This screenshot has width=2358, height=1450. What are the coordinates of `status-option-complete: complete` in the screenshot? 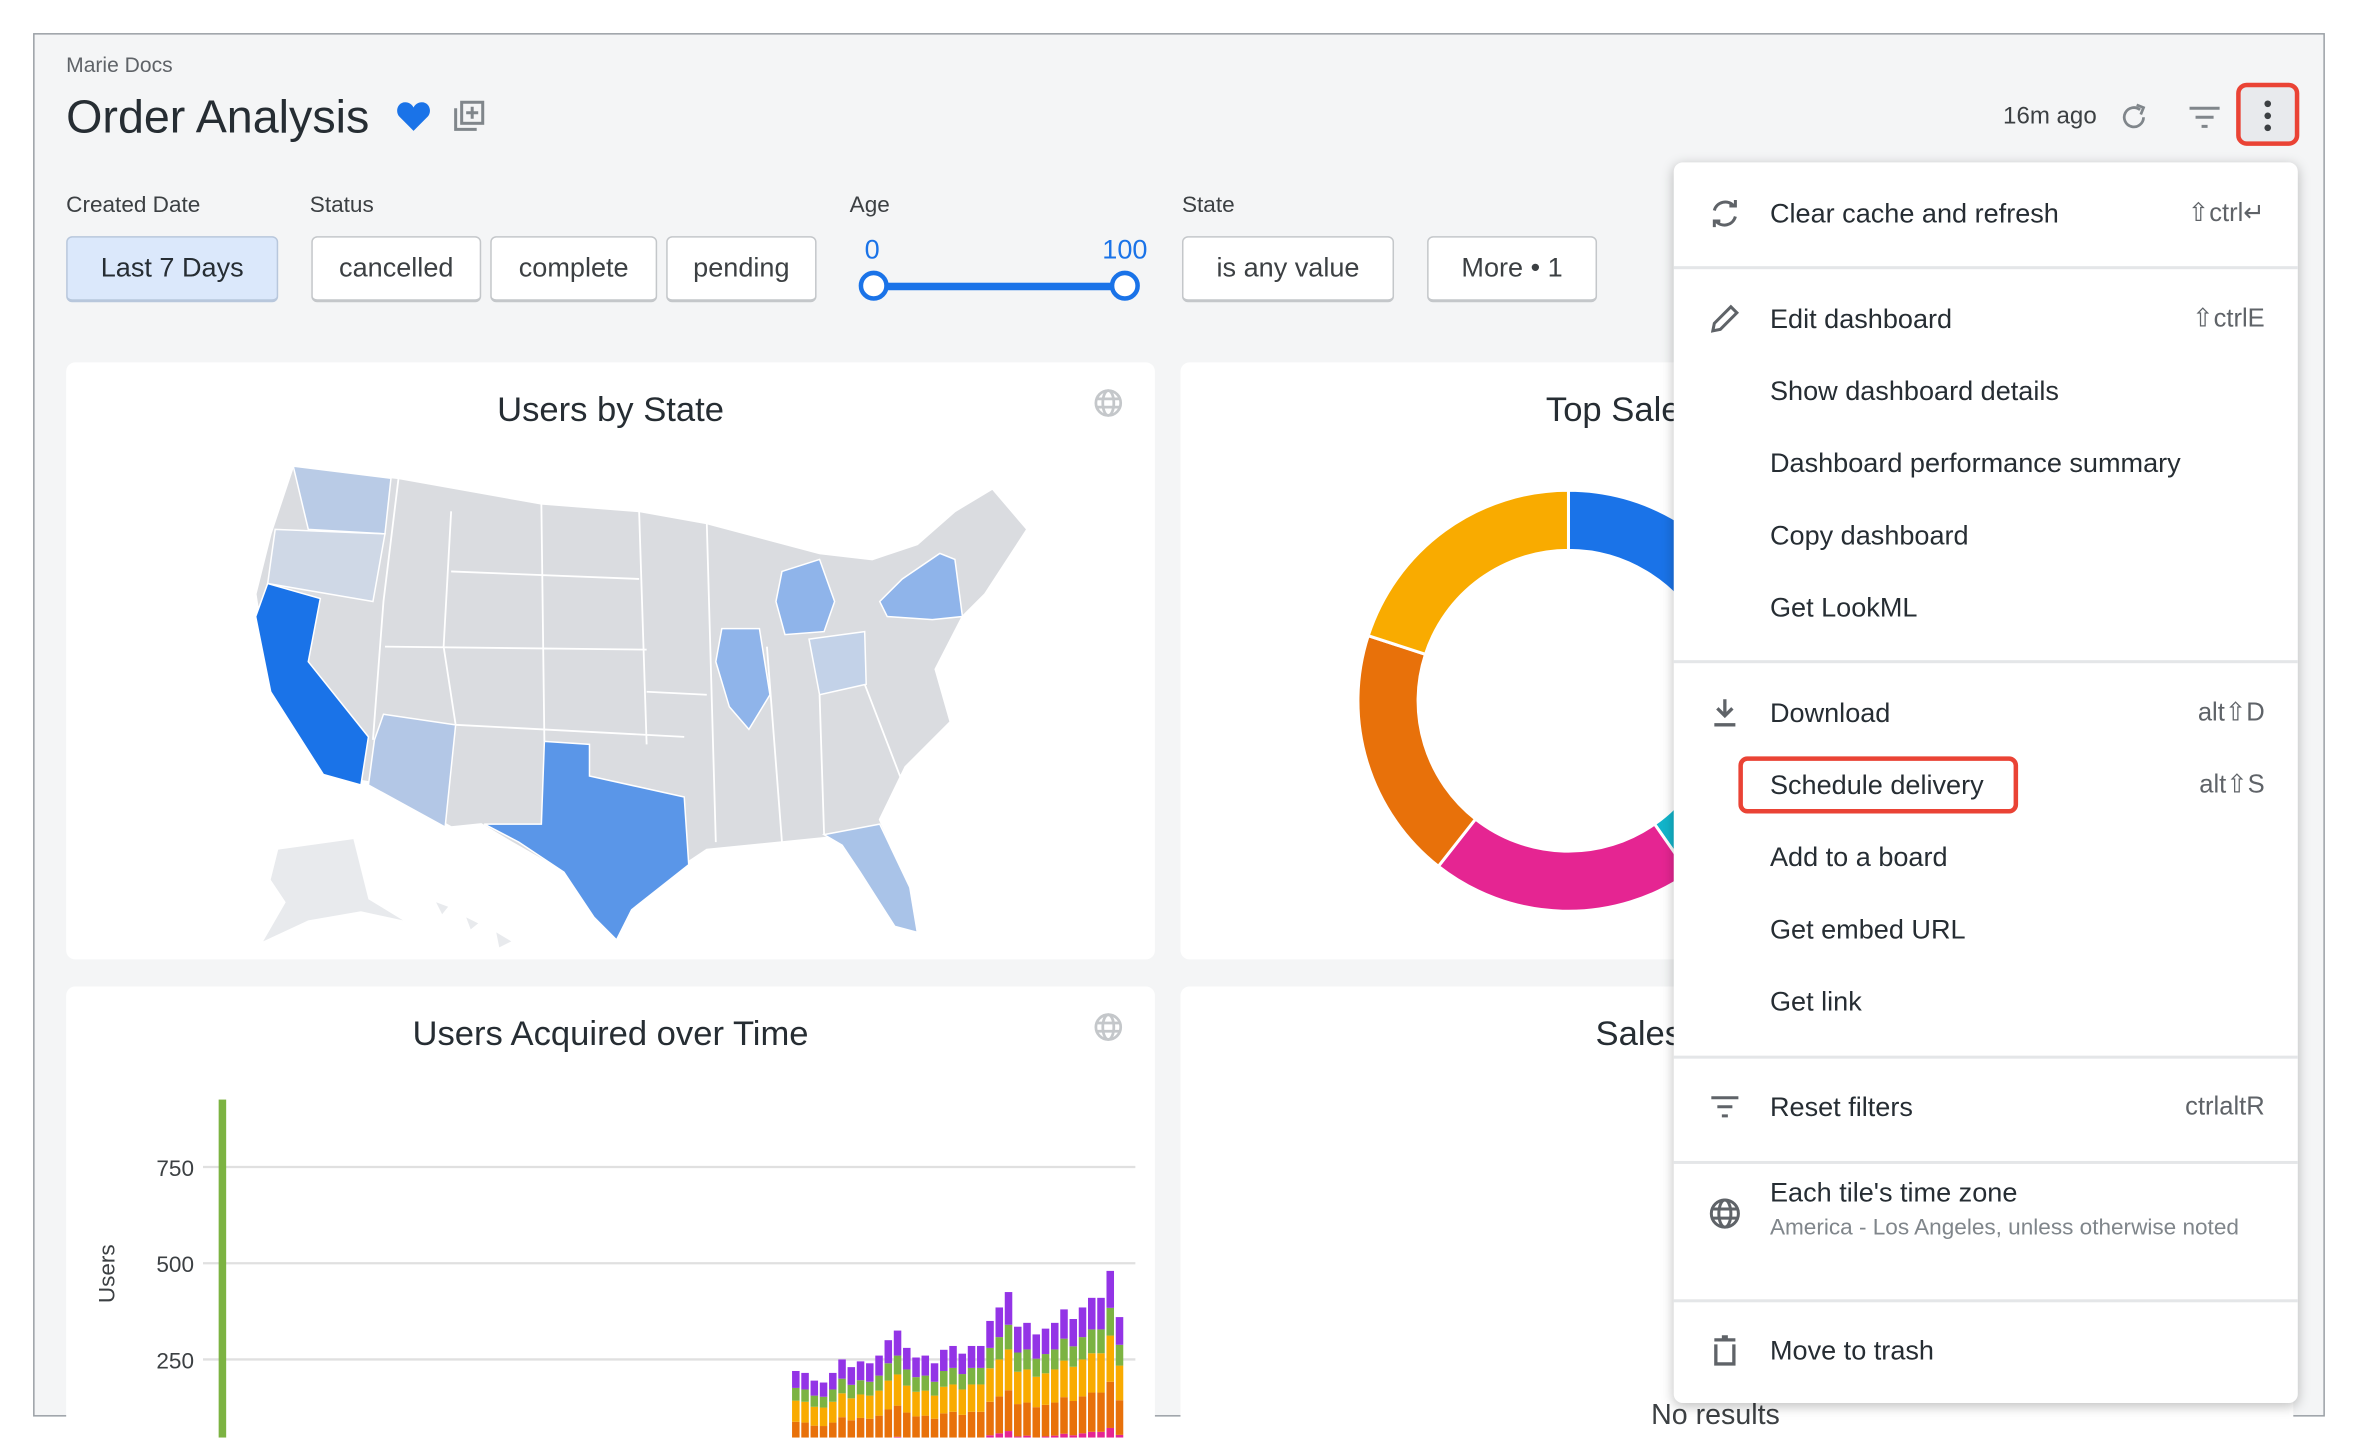 It's located at (574, 269).